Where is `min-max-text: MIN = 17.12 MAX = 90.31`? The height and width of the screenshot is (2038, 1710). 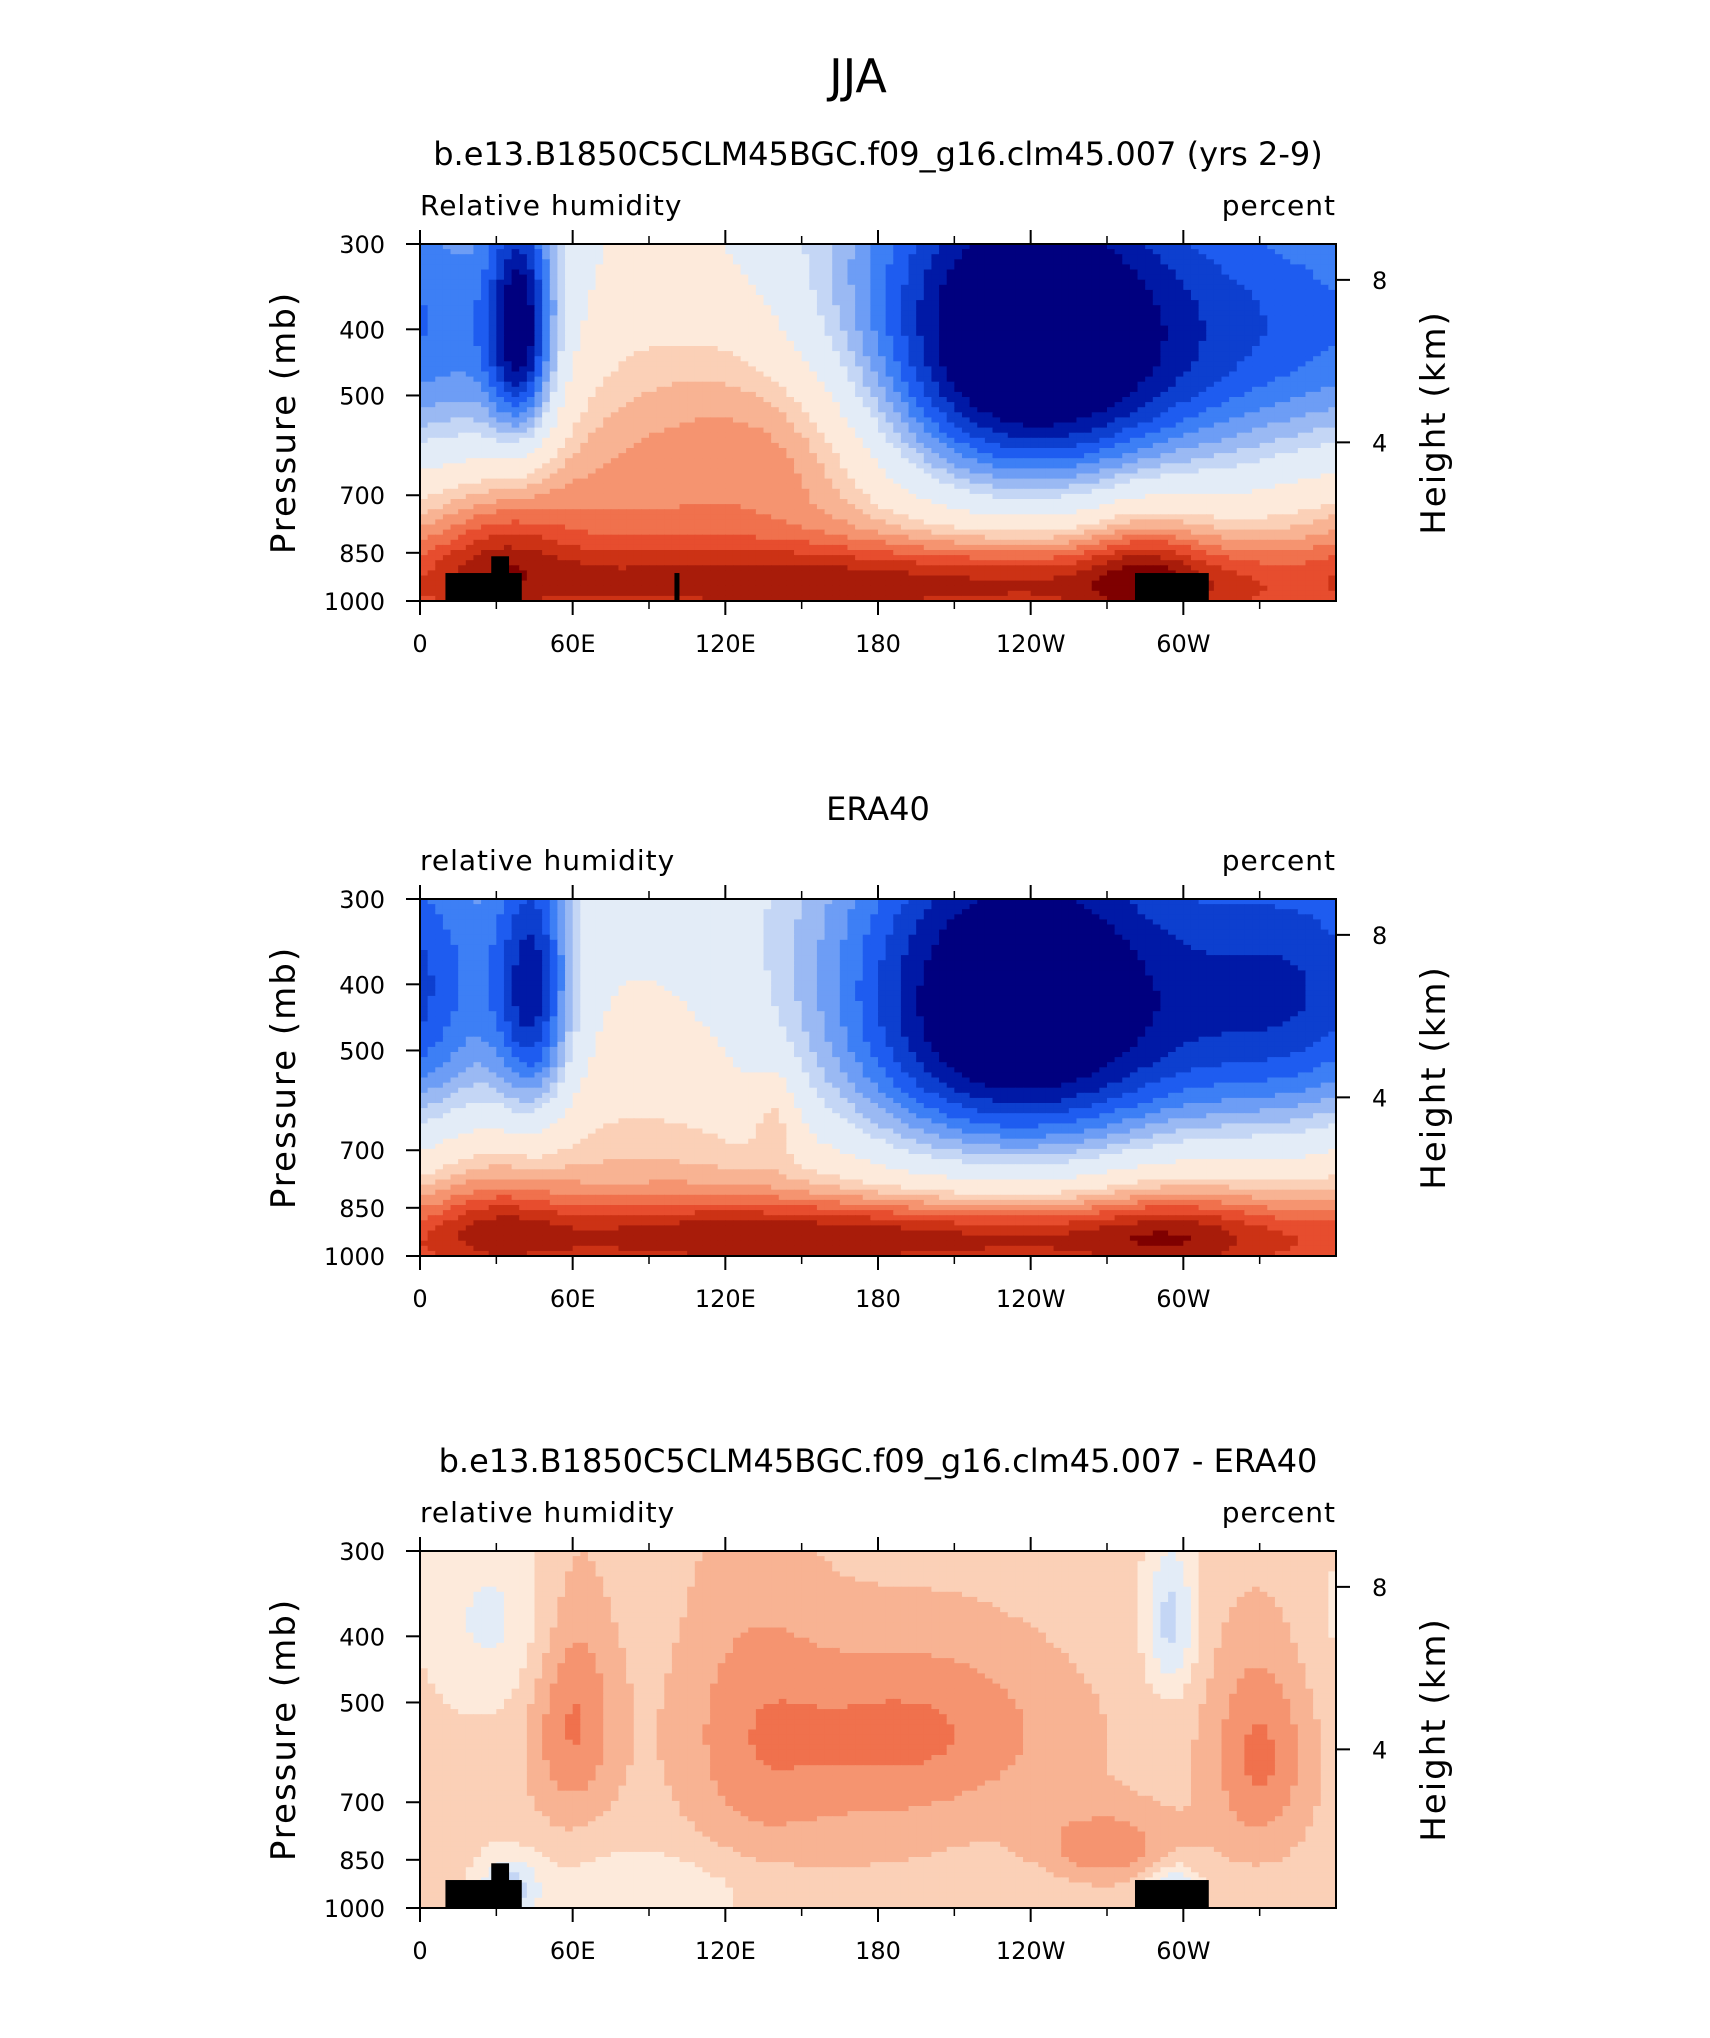
min-max-text: MIN = 17.12 MAX = 90.31 is located at coordinates (878, 1314).